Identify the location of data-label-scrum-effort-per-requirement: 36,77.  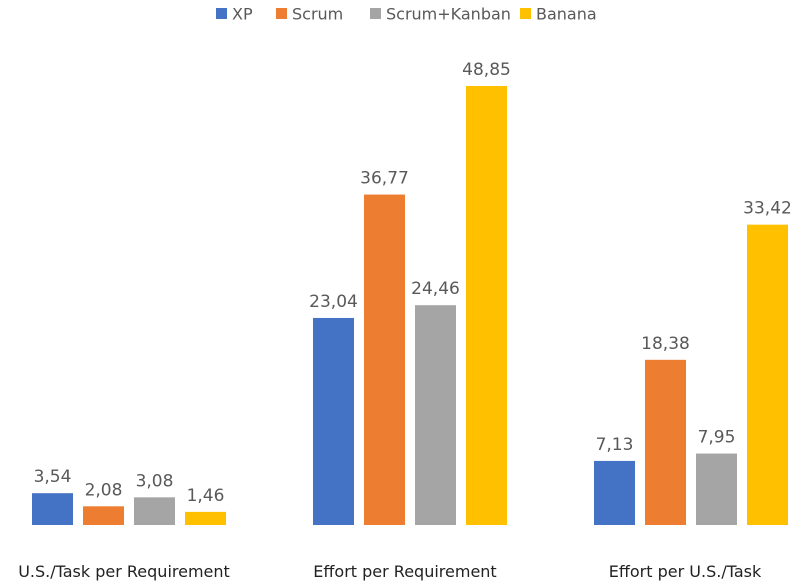
(384, 179).